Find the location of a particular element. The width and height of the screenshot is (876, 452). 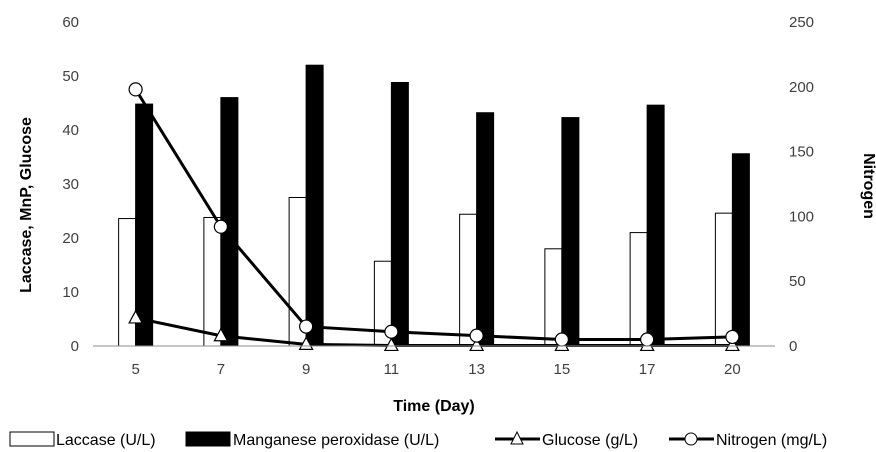

x-tick-label: 7 is located at coordinates (221, 369).